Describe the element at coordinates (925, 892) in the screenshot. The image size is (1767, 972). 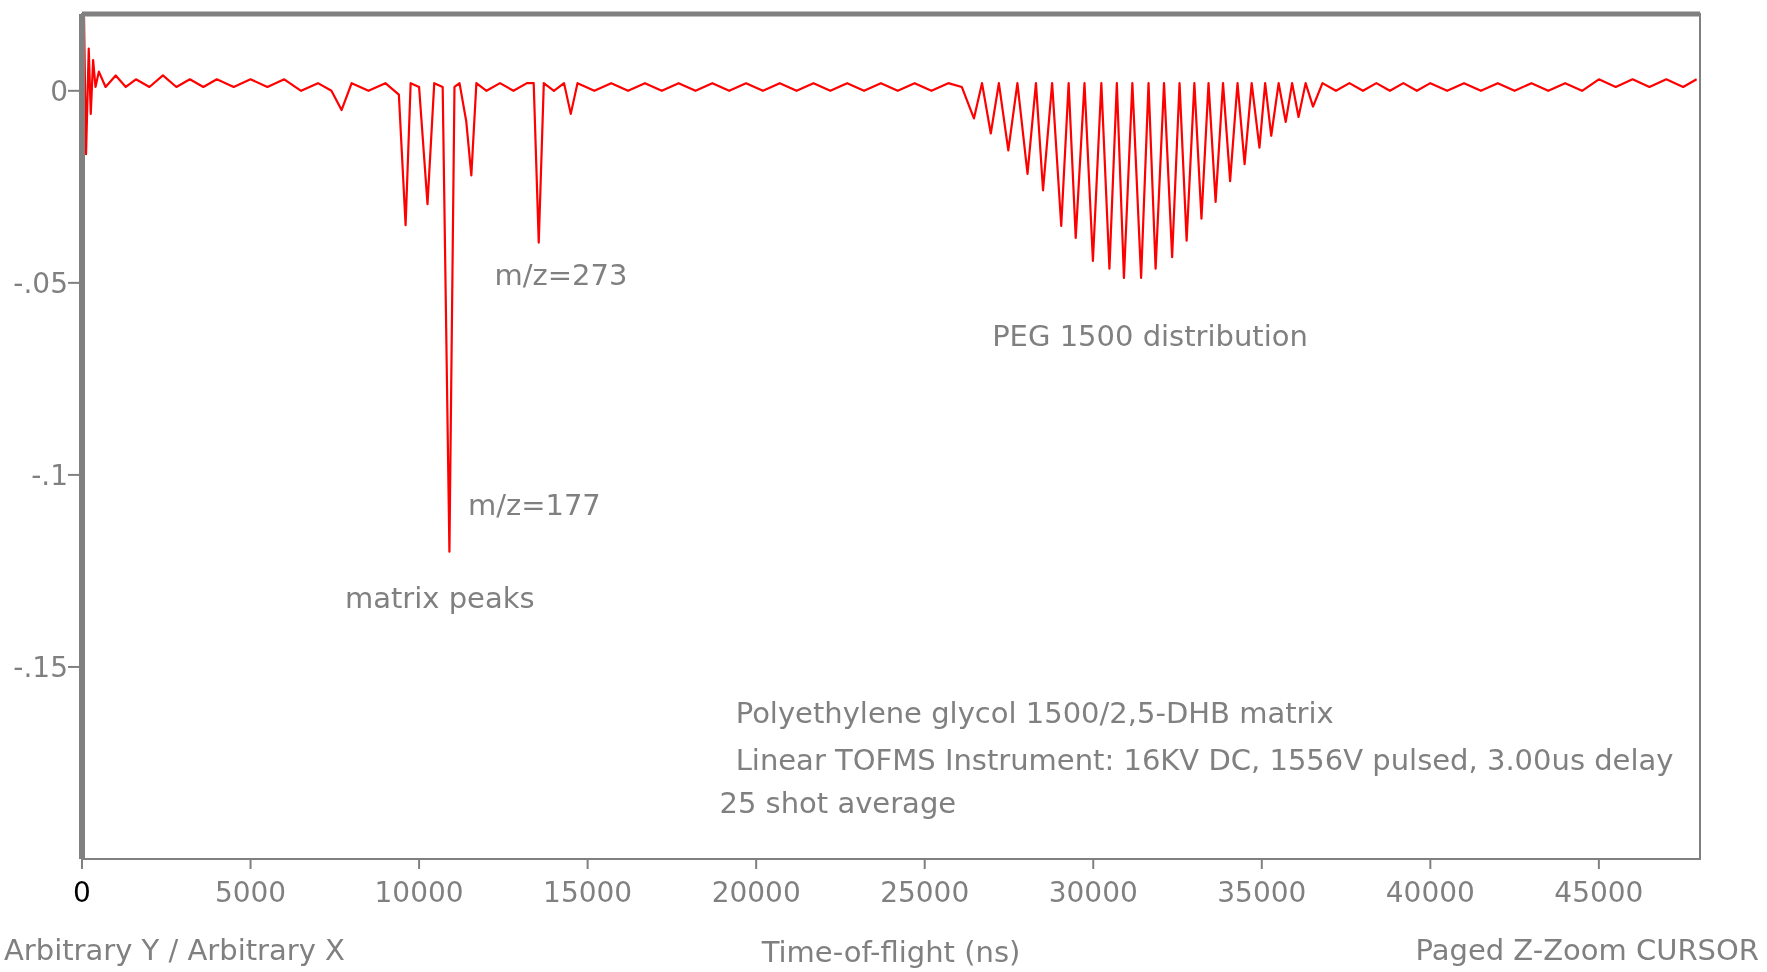
I see `x-tick-label: 25000` at that location.